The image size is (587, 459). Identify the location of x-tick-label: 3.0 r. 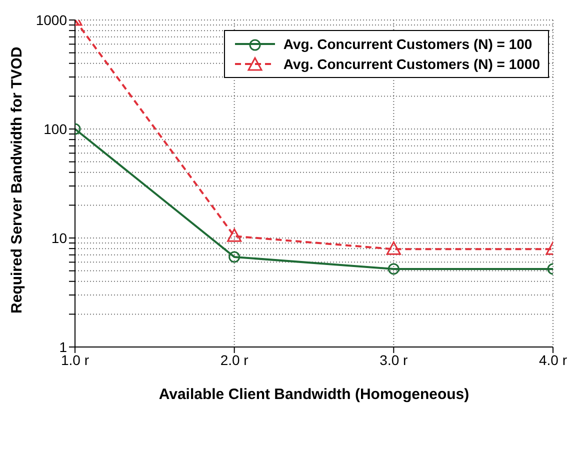
(394, 360).